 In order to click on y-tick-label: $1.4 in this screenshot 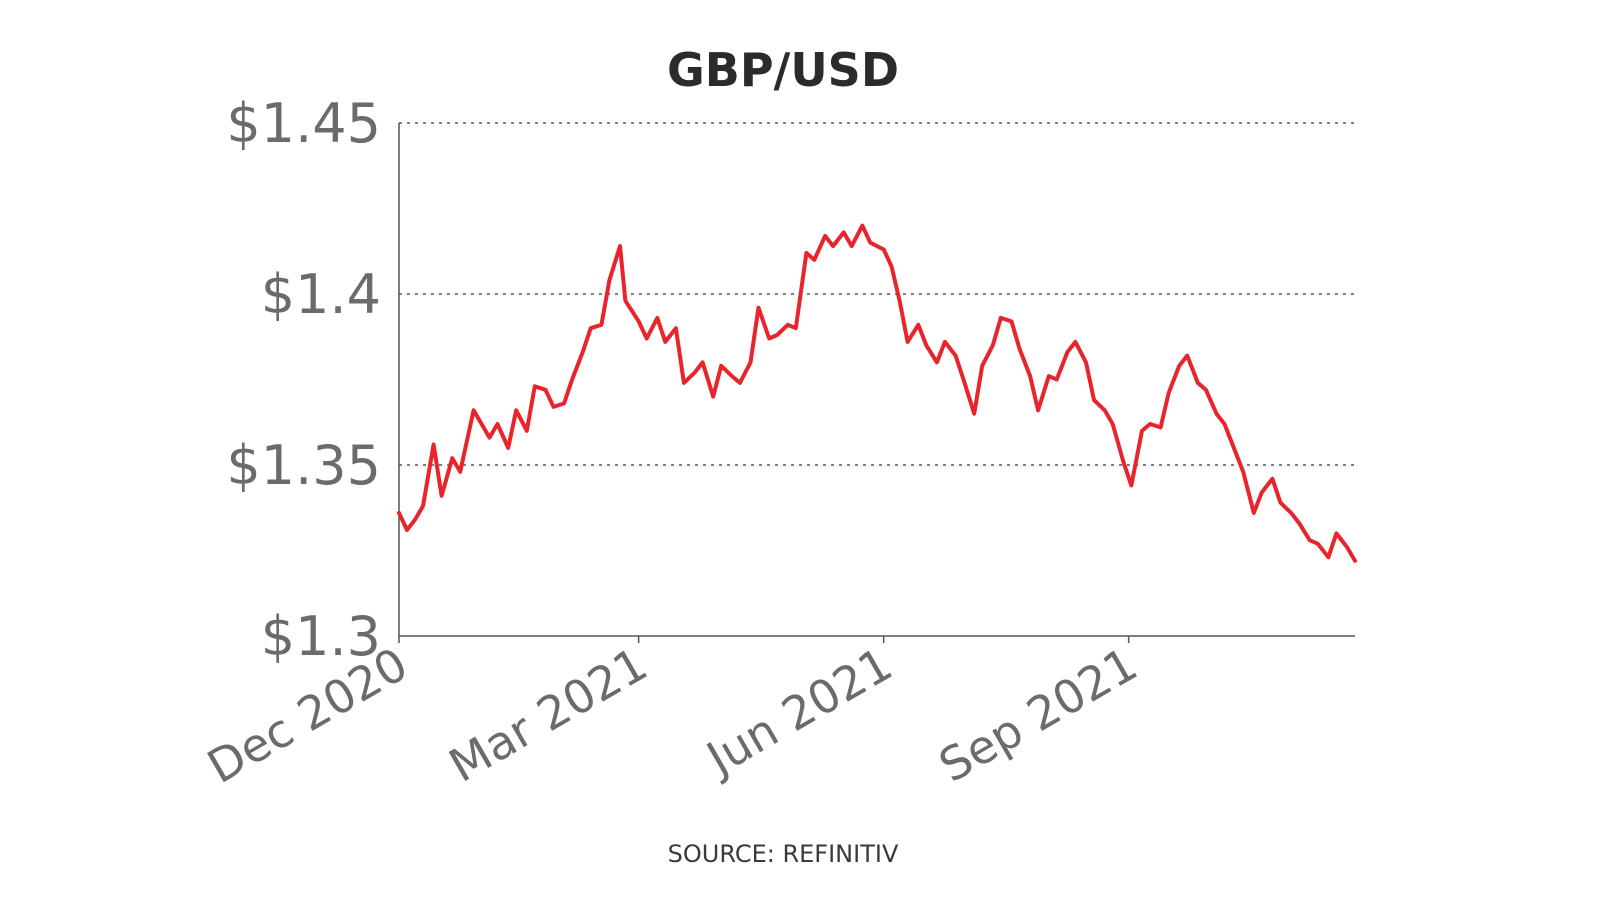, I will do `click(321, 294)`.